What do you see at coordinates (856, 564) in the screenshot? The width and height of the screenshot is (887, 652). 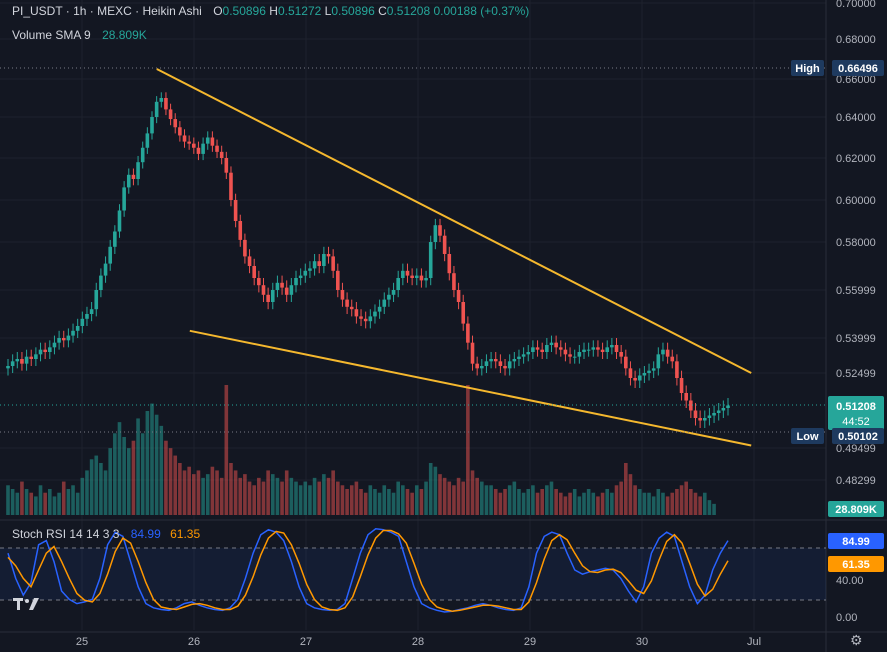 I see `stoch-d-tag` at bounding box center [856, 564].